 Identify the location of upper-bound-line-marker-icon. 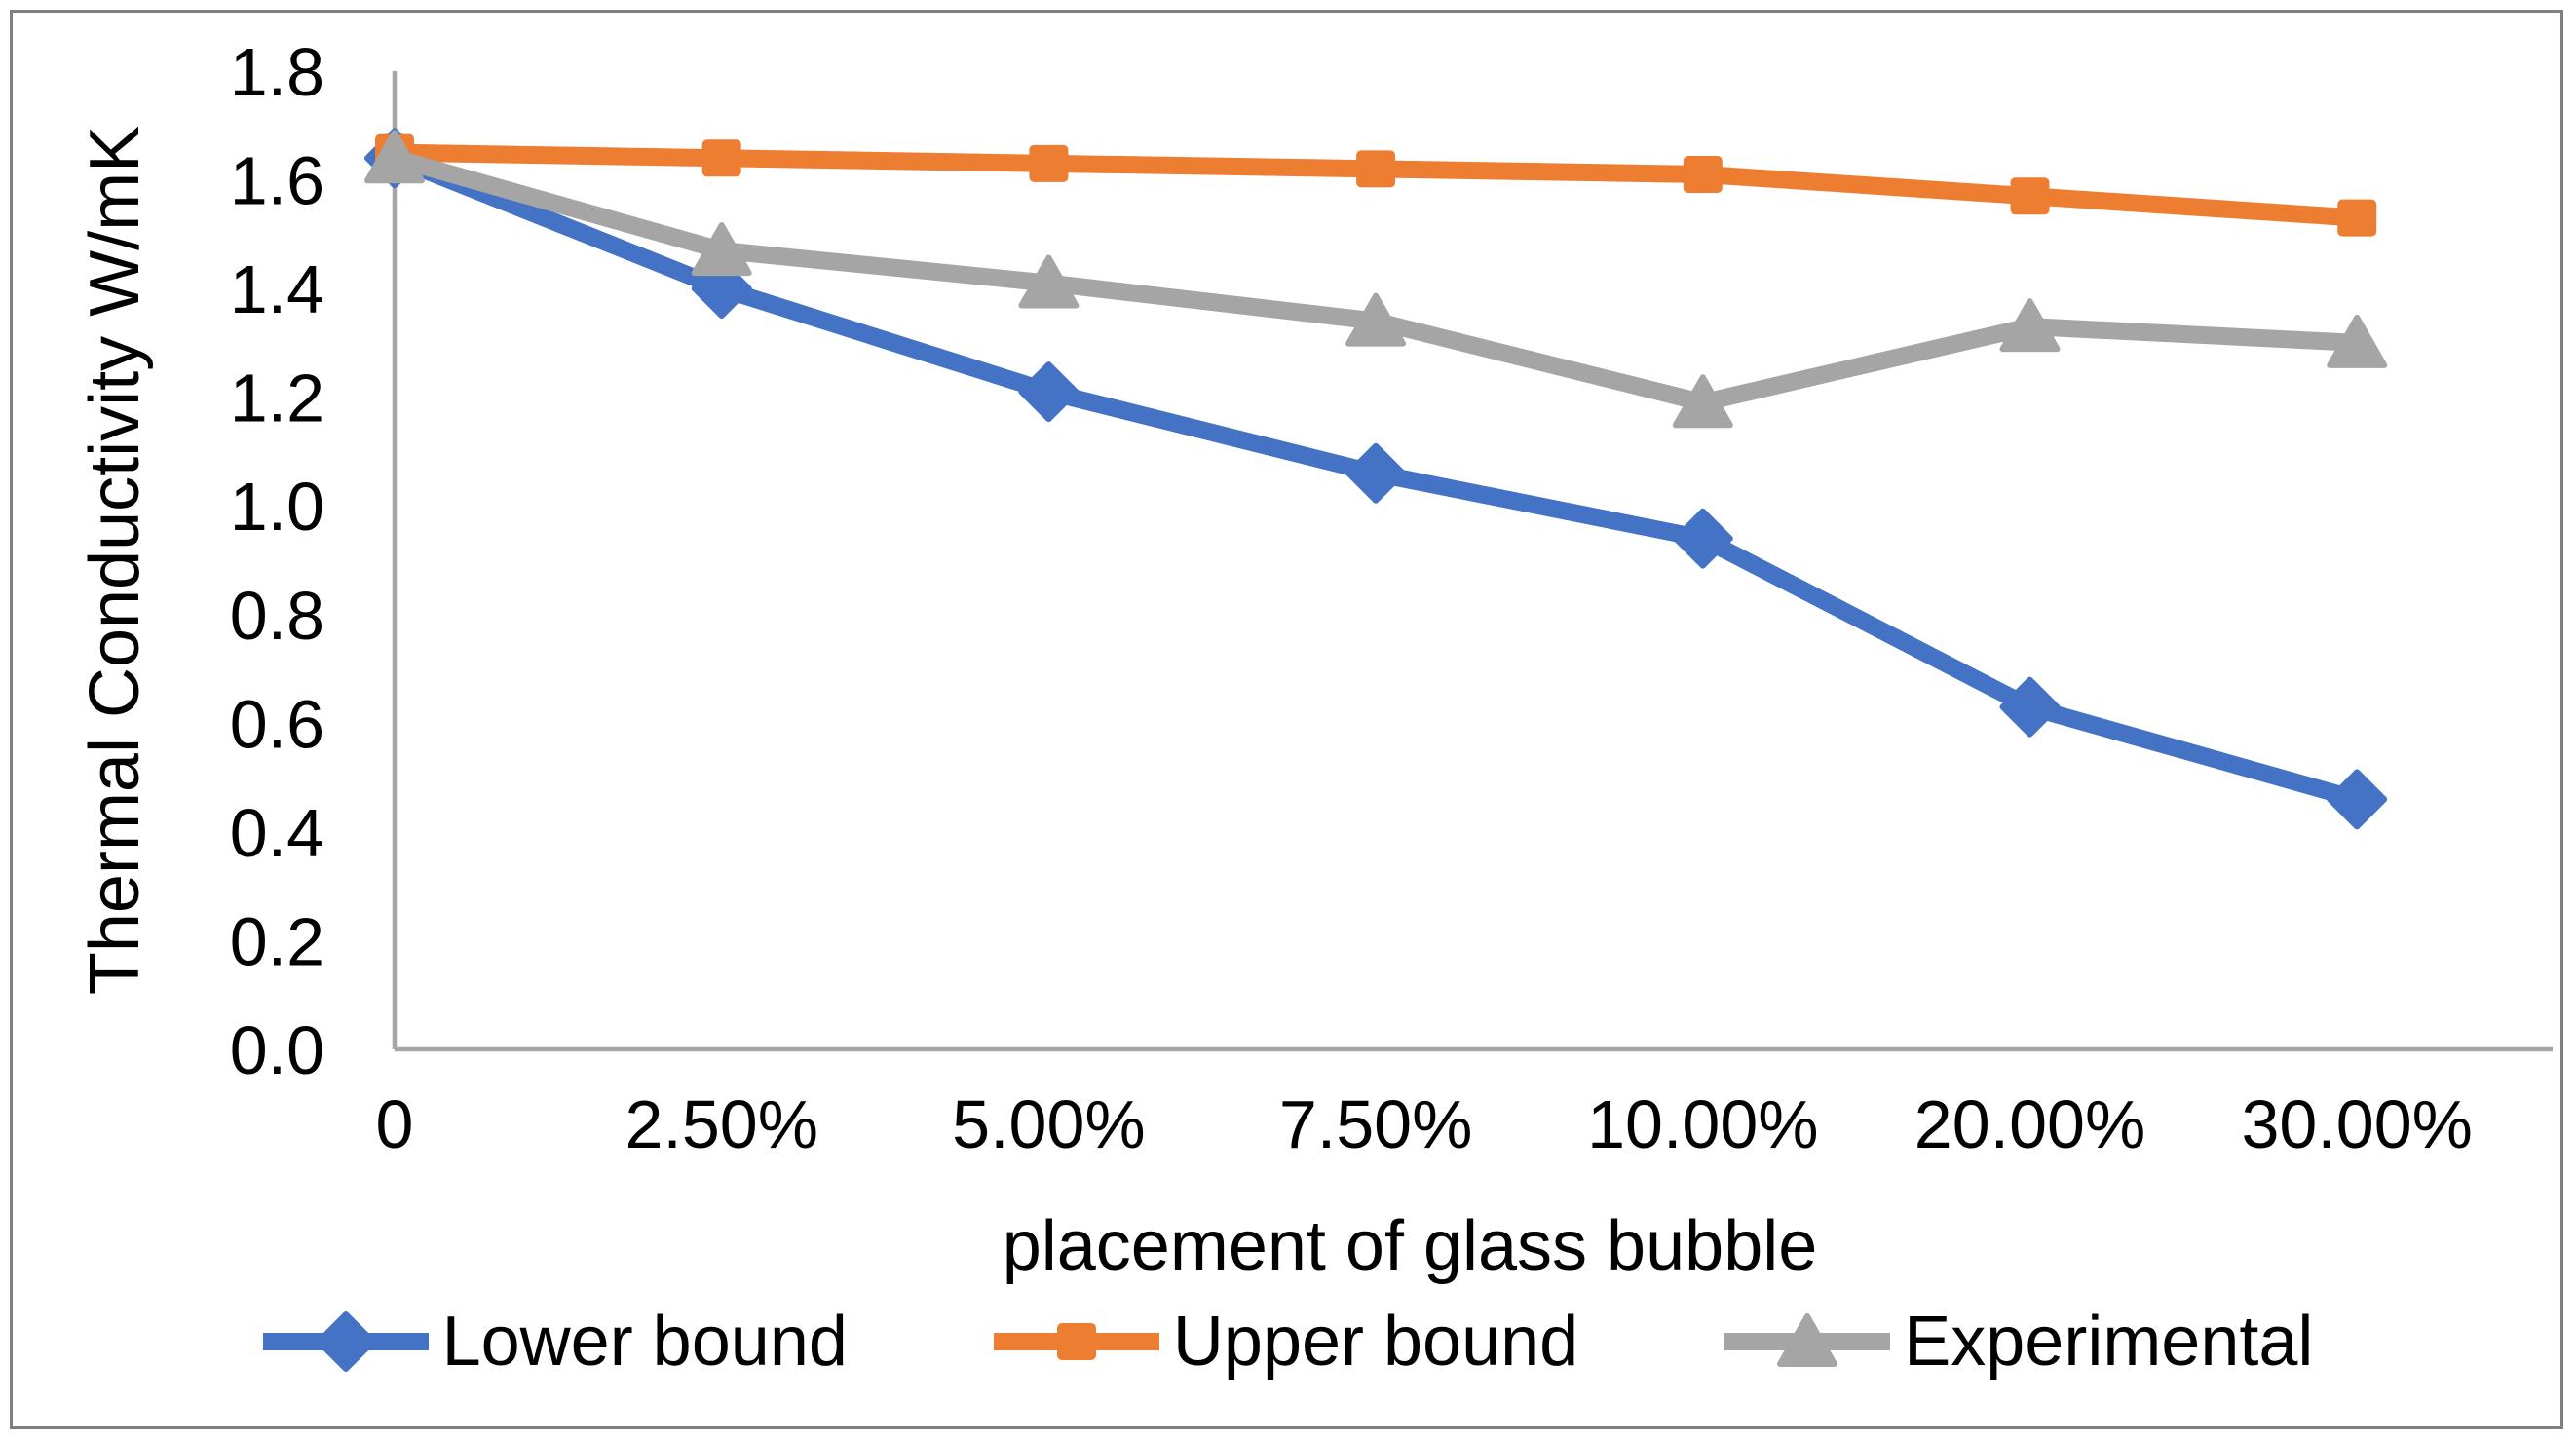
(1076, 1341).